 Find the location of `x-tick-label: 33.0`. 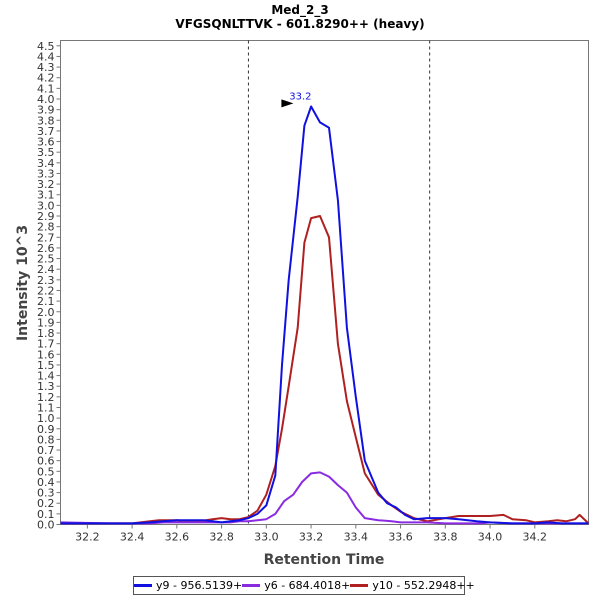

x-tick-label: 33.0 is located at coordinates (266, 537).